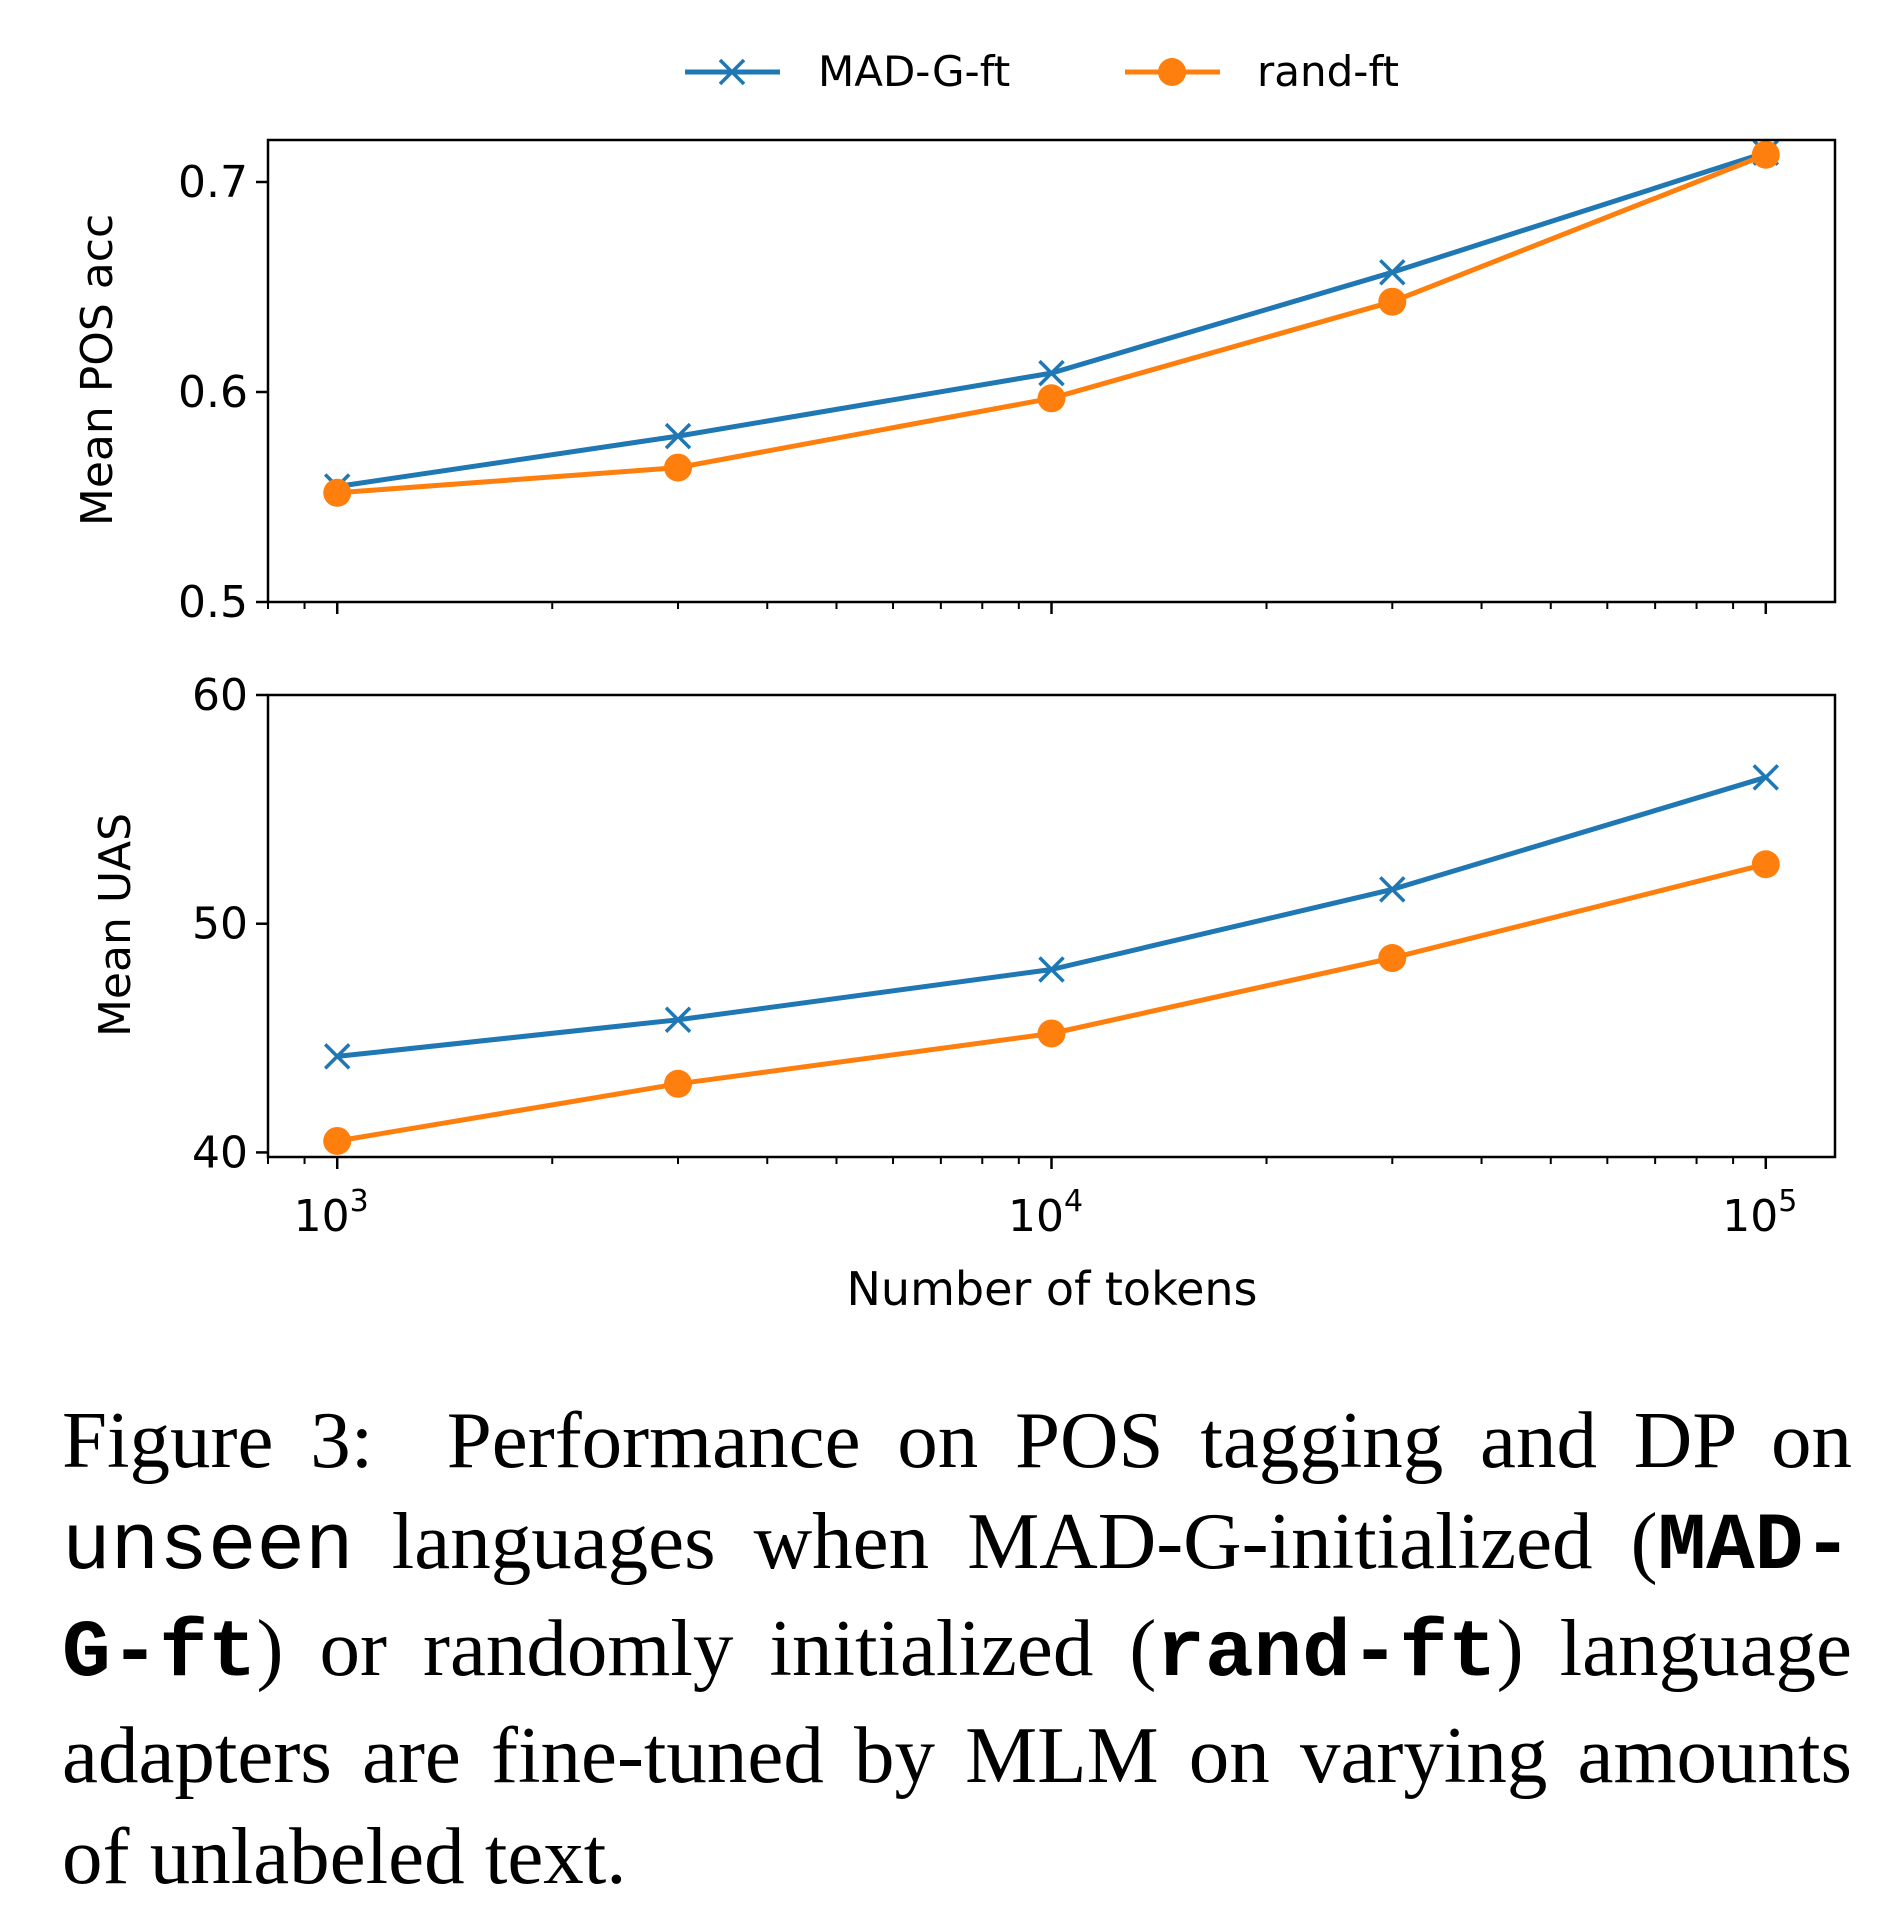  I want to click on uas-y-tick-label: 40, so click(220, 1152).